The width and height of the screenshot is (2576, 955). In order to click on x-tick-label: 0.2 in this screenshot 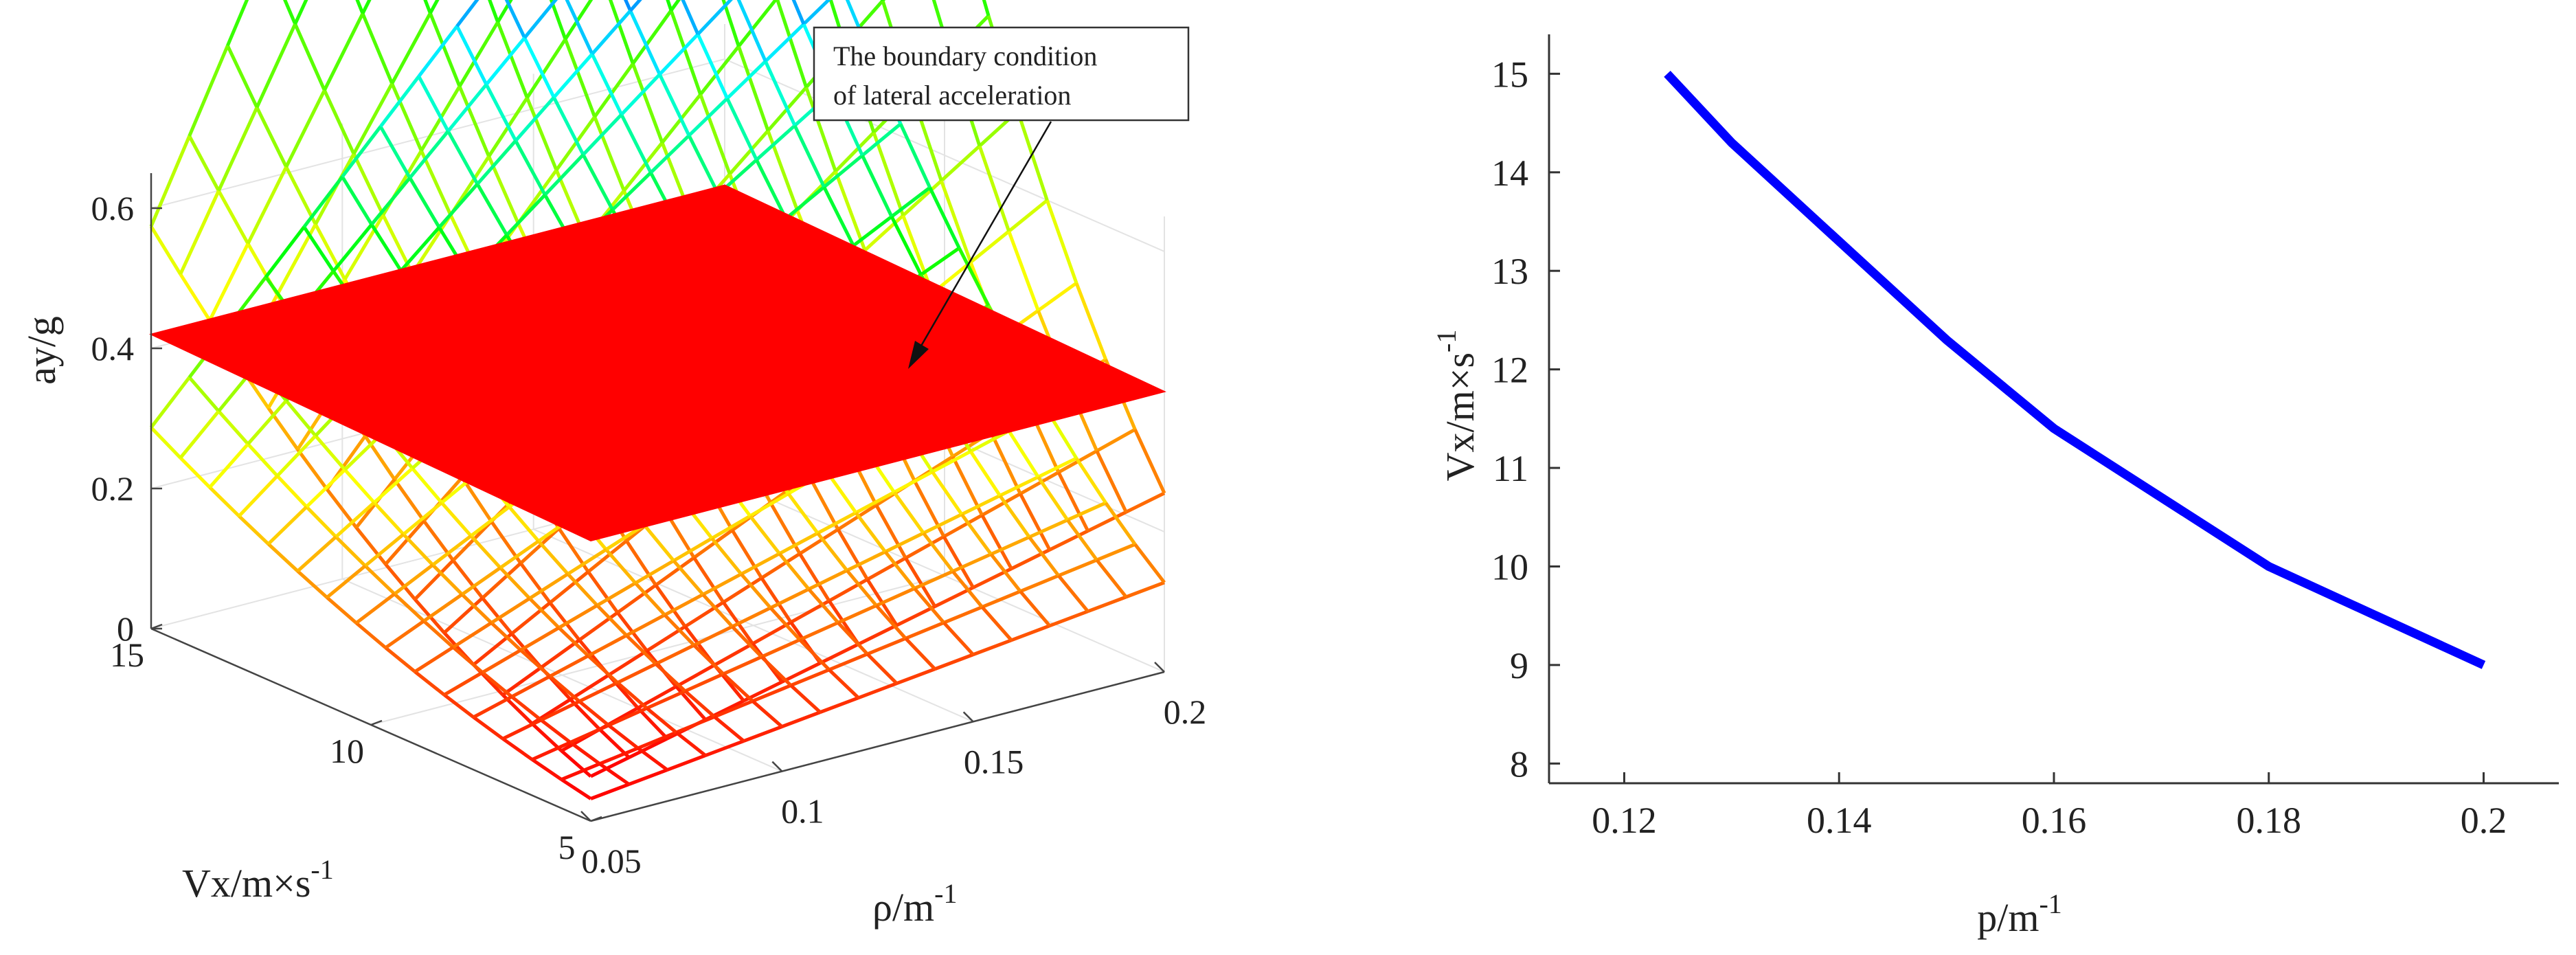, I will do `click(1185, 712)`.